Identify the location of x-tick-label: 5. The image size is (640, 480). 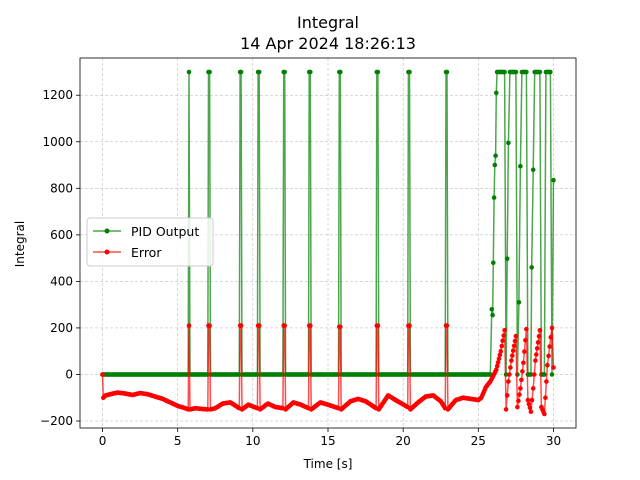
(178, 441).